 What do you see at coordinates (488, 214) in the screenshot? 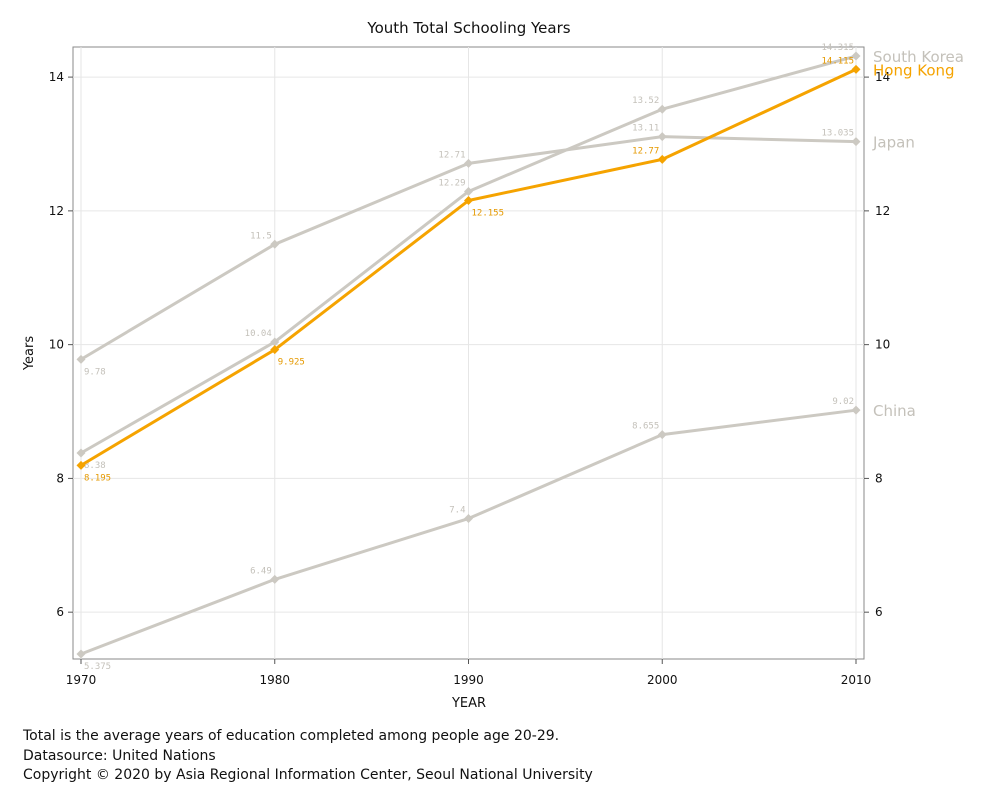
I see `data-label: 12.155` at bounding box center [488, 214].